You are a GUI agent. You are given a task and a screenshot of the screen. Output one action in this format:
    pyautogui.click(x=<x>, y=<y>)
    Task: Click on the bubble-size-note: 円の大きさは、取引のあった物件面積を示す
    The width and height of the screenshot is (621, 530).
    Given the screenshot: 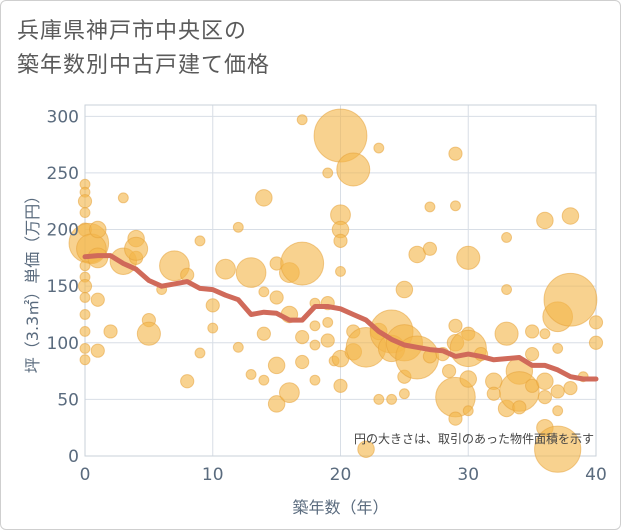 What is the action you would take?
    pyautogui.click(x=474, y=438)
    